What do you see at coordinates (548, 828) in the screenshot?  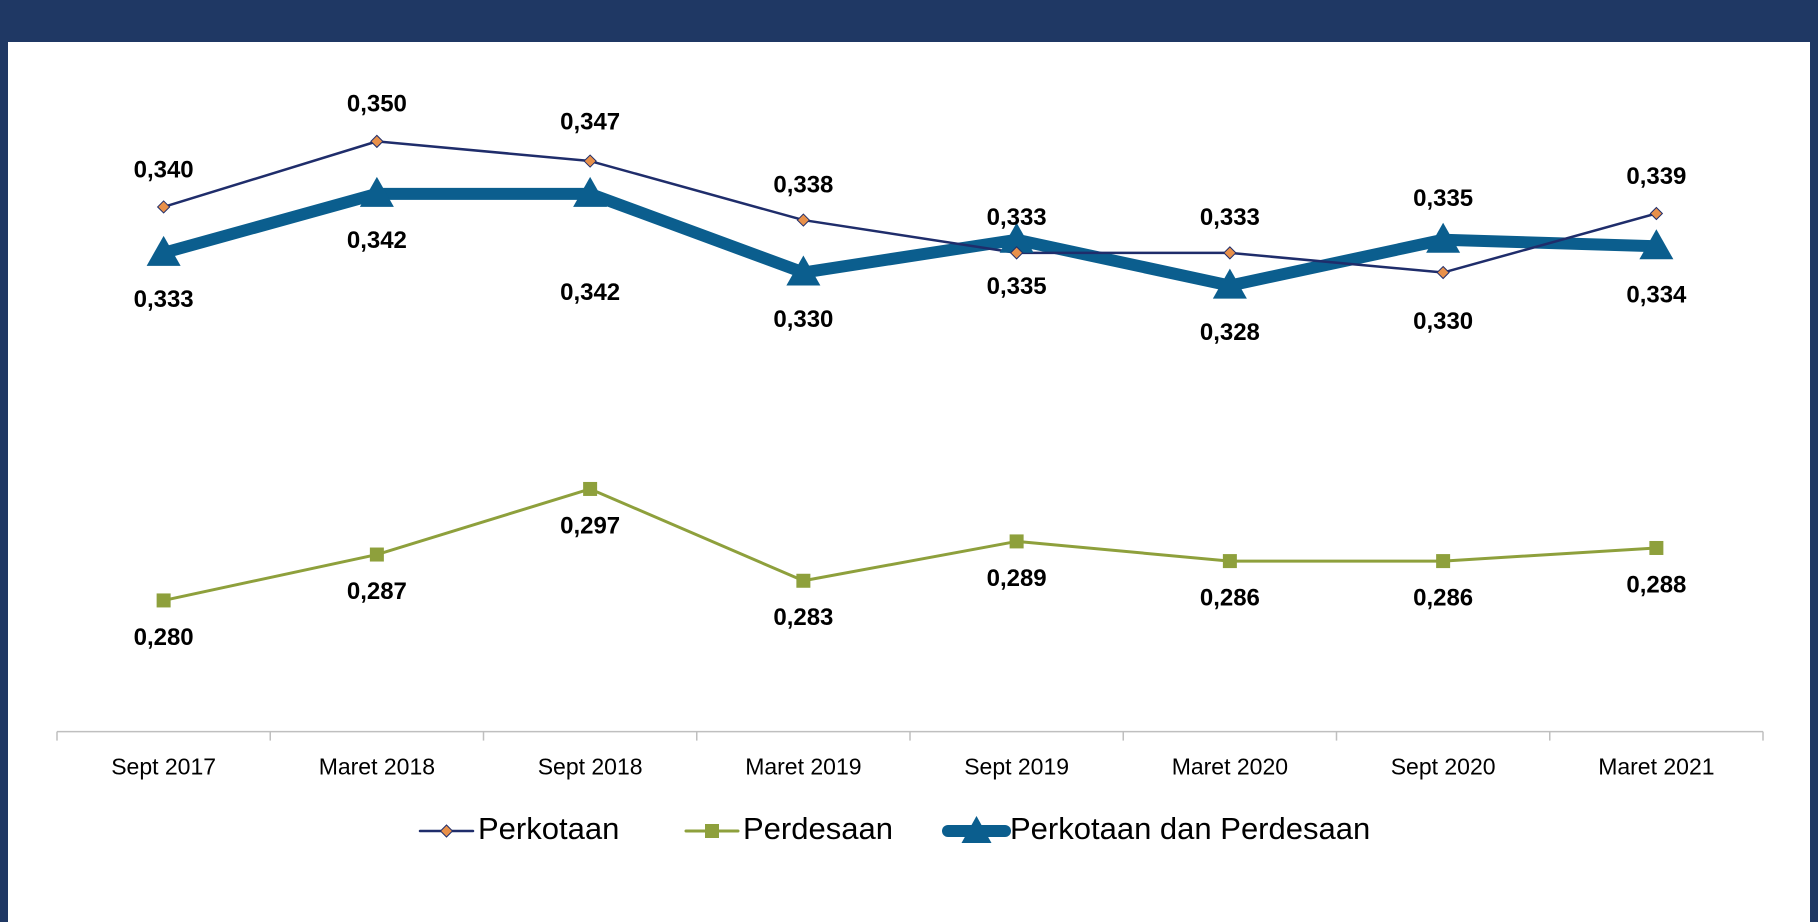 I see `legend-label: Perkotaan` at bounding box center [548, 828].